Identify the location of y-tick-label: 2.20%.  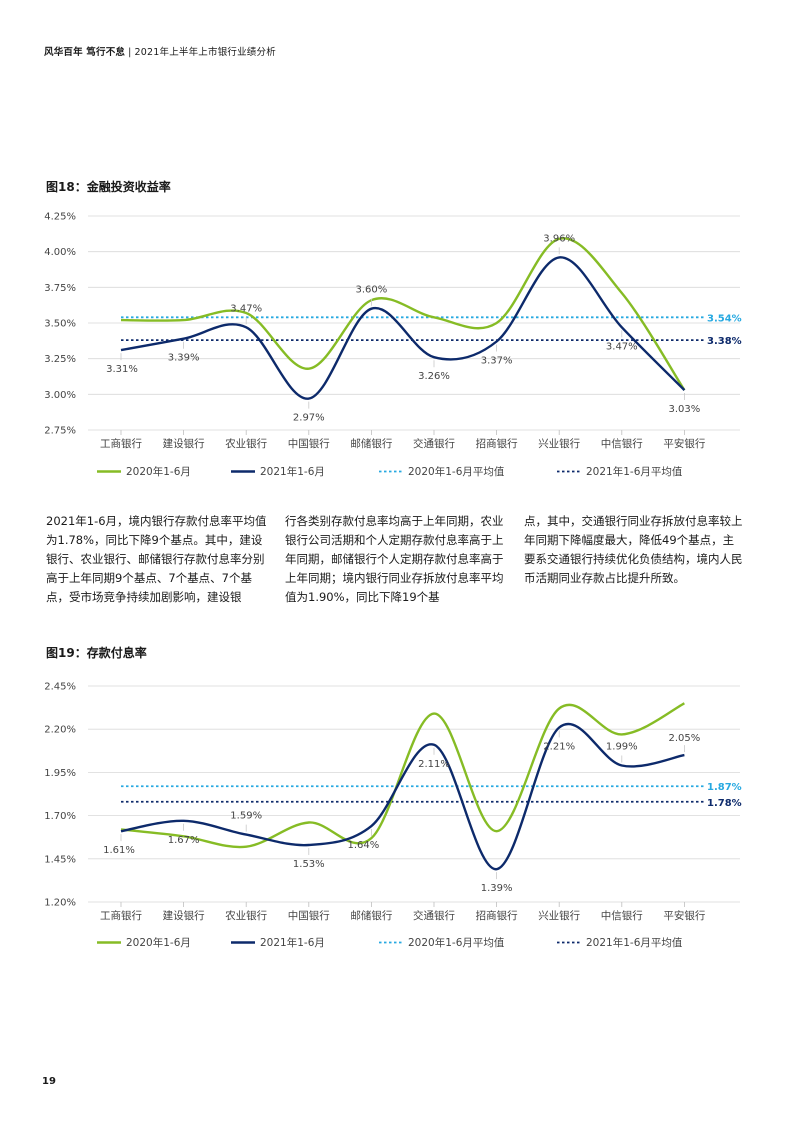
(60, 730).